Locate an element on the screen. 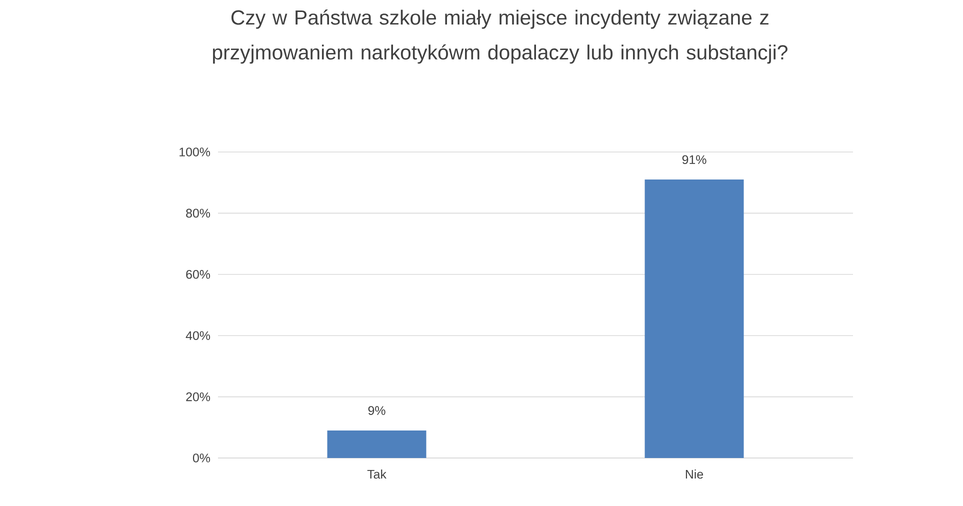  y-tick-label: 60% is located at coordinates (198, 274).